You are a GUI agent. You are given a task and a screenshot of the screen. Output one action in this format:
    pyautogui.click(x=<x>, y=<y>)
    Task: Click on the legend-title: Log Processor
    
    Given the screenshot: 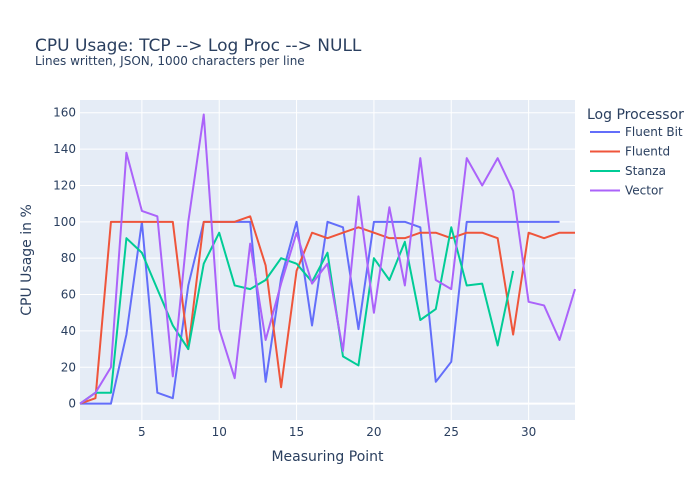 What is the action you would take?
    pyautogui.click(x=635, y=115)
    